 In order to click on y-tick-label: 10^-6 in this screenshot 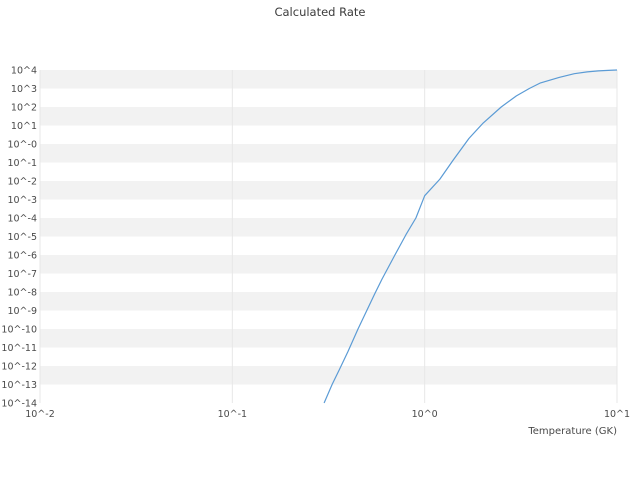, I will do `click(22, 256)`.